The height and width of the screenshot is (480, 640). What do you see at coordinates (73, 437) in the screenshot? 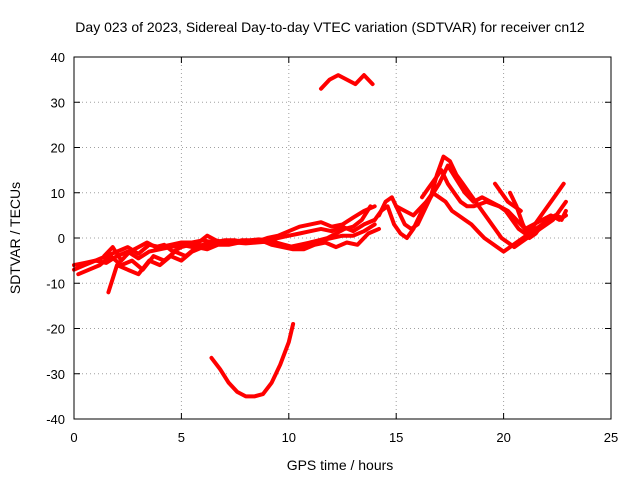
I see `x-tick-label: 0` at bounding box center [73, 437].